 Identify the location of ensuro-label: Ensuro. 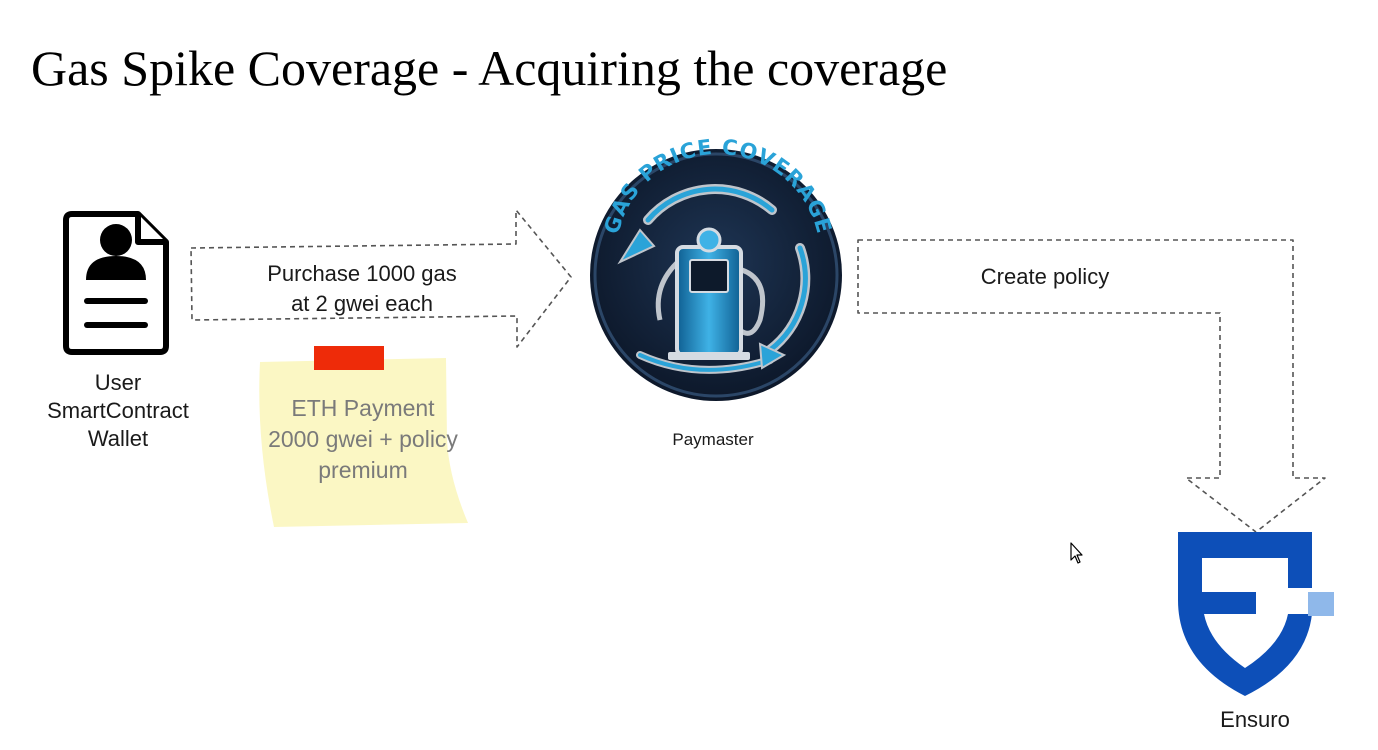
(1255, 719).